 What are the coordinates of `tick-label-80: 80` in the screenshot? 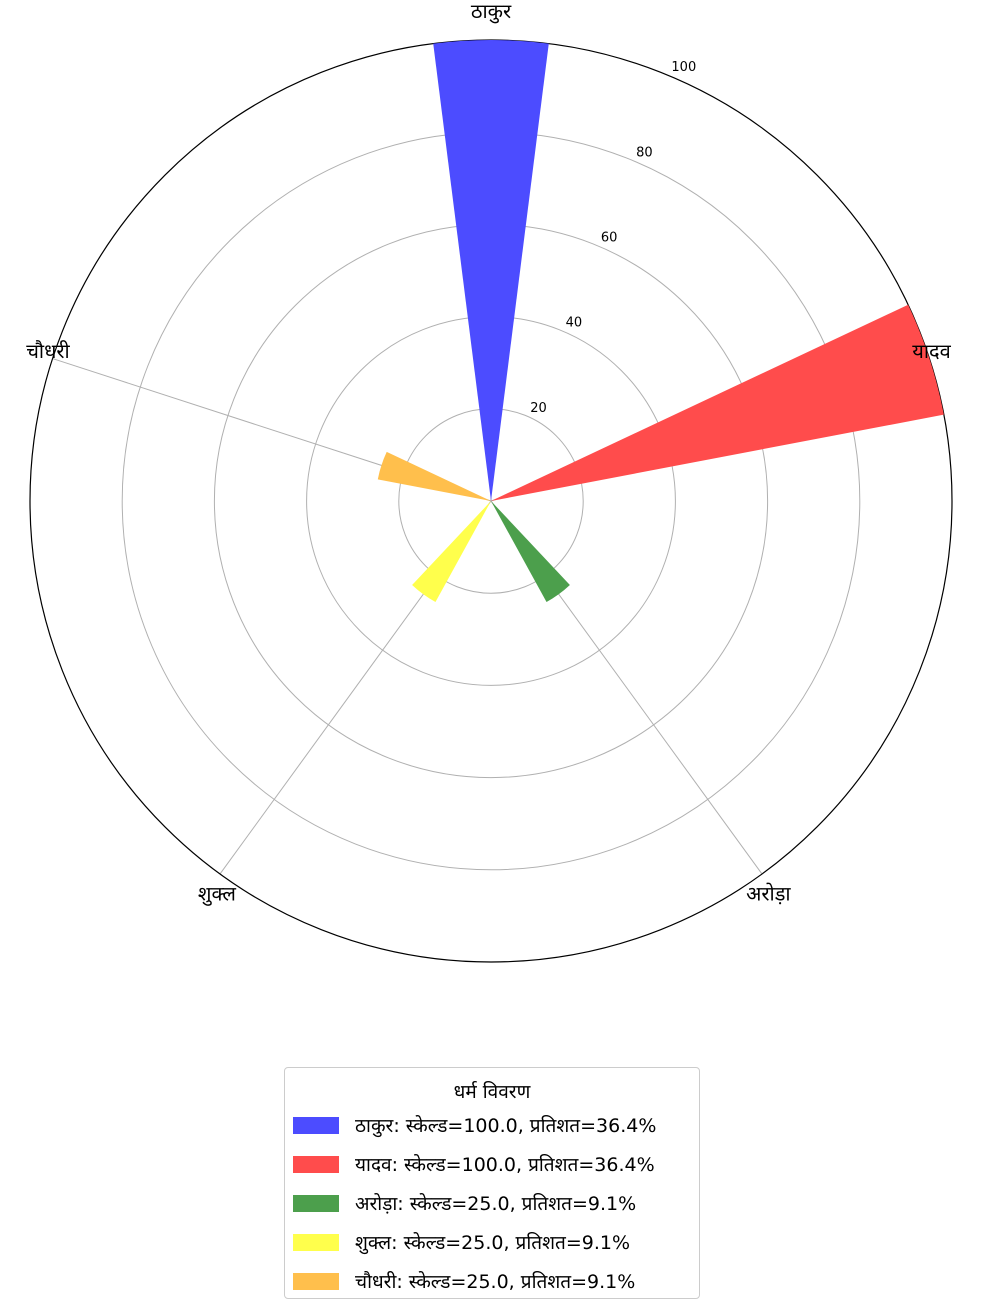 It's located at (644, 152).